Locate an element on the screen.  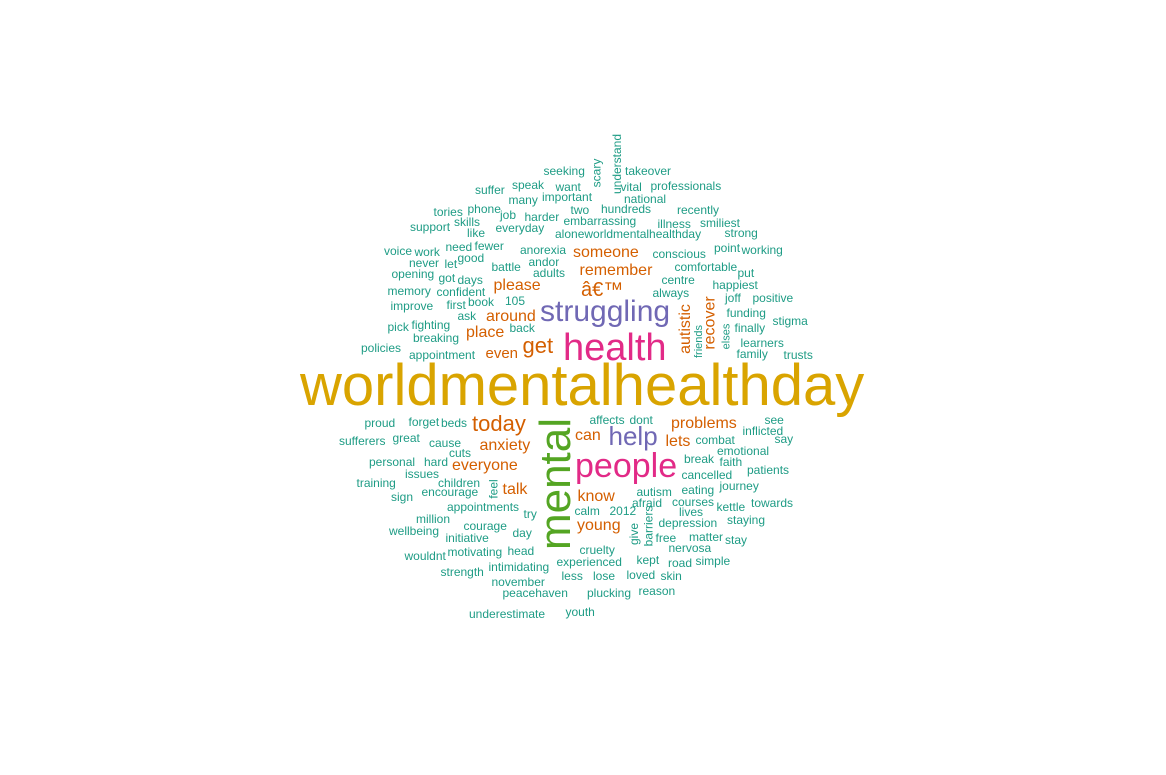
word-18: problems is located at coordinates (704, 423).